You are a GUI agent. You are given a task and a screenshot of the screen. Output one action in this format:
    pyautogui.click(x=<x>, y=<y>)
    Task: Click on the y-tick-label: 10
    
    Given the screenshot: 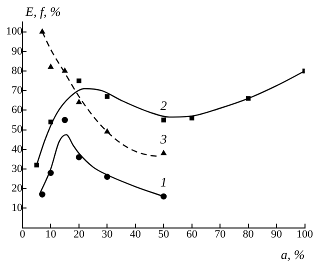 What is the action you would take?
    pyautogui.click(x=17, y=208)
    